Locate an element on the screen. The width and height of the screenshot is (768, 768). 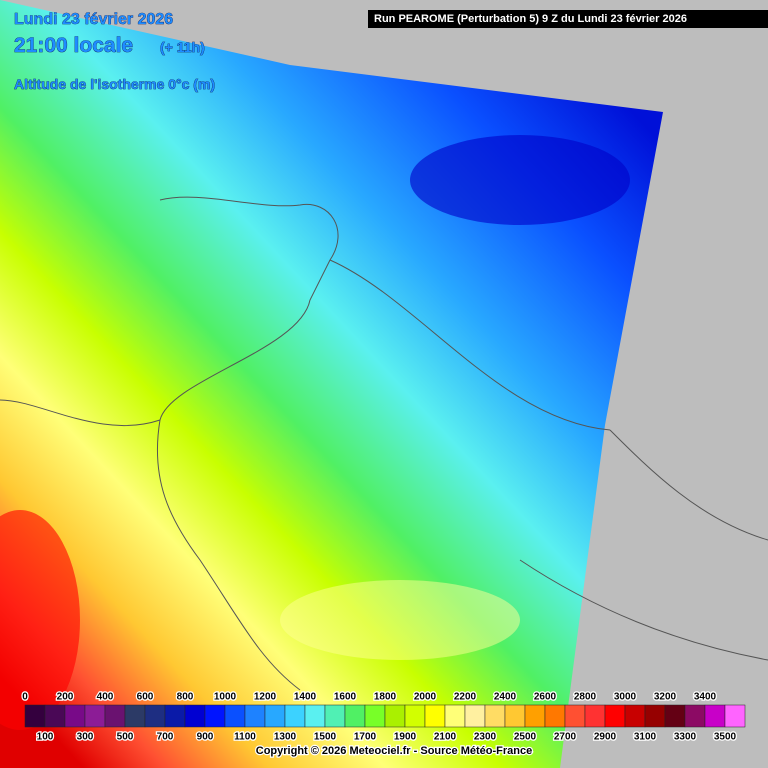
scale-label: 300 is located at coordinates (85, 737).